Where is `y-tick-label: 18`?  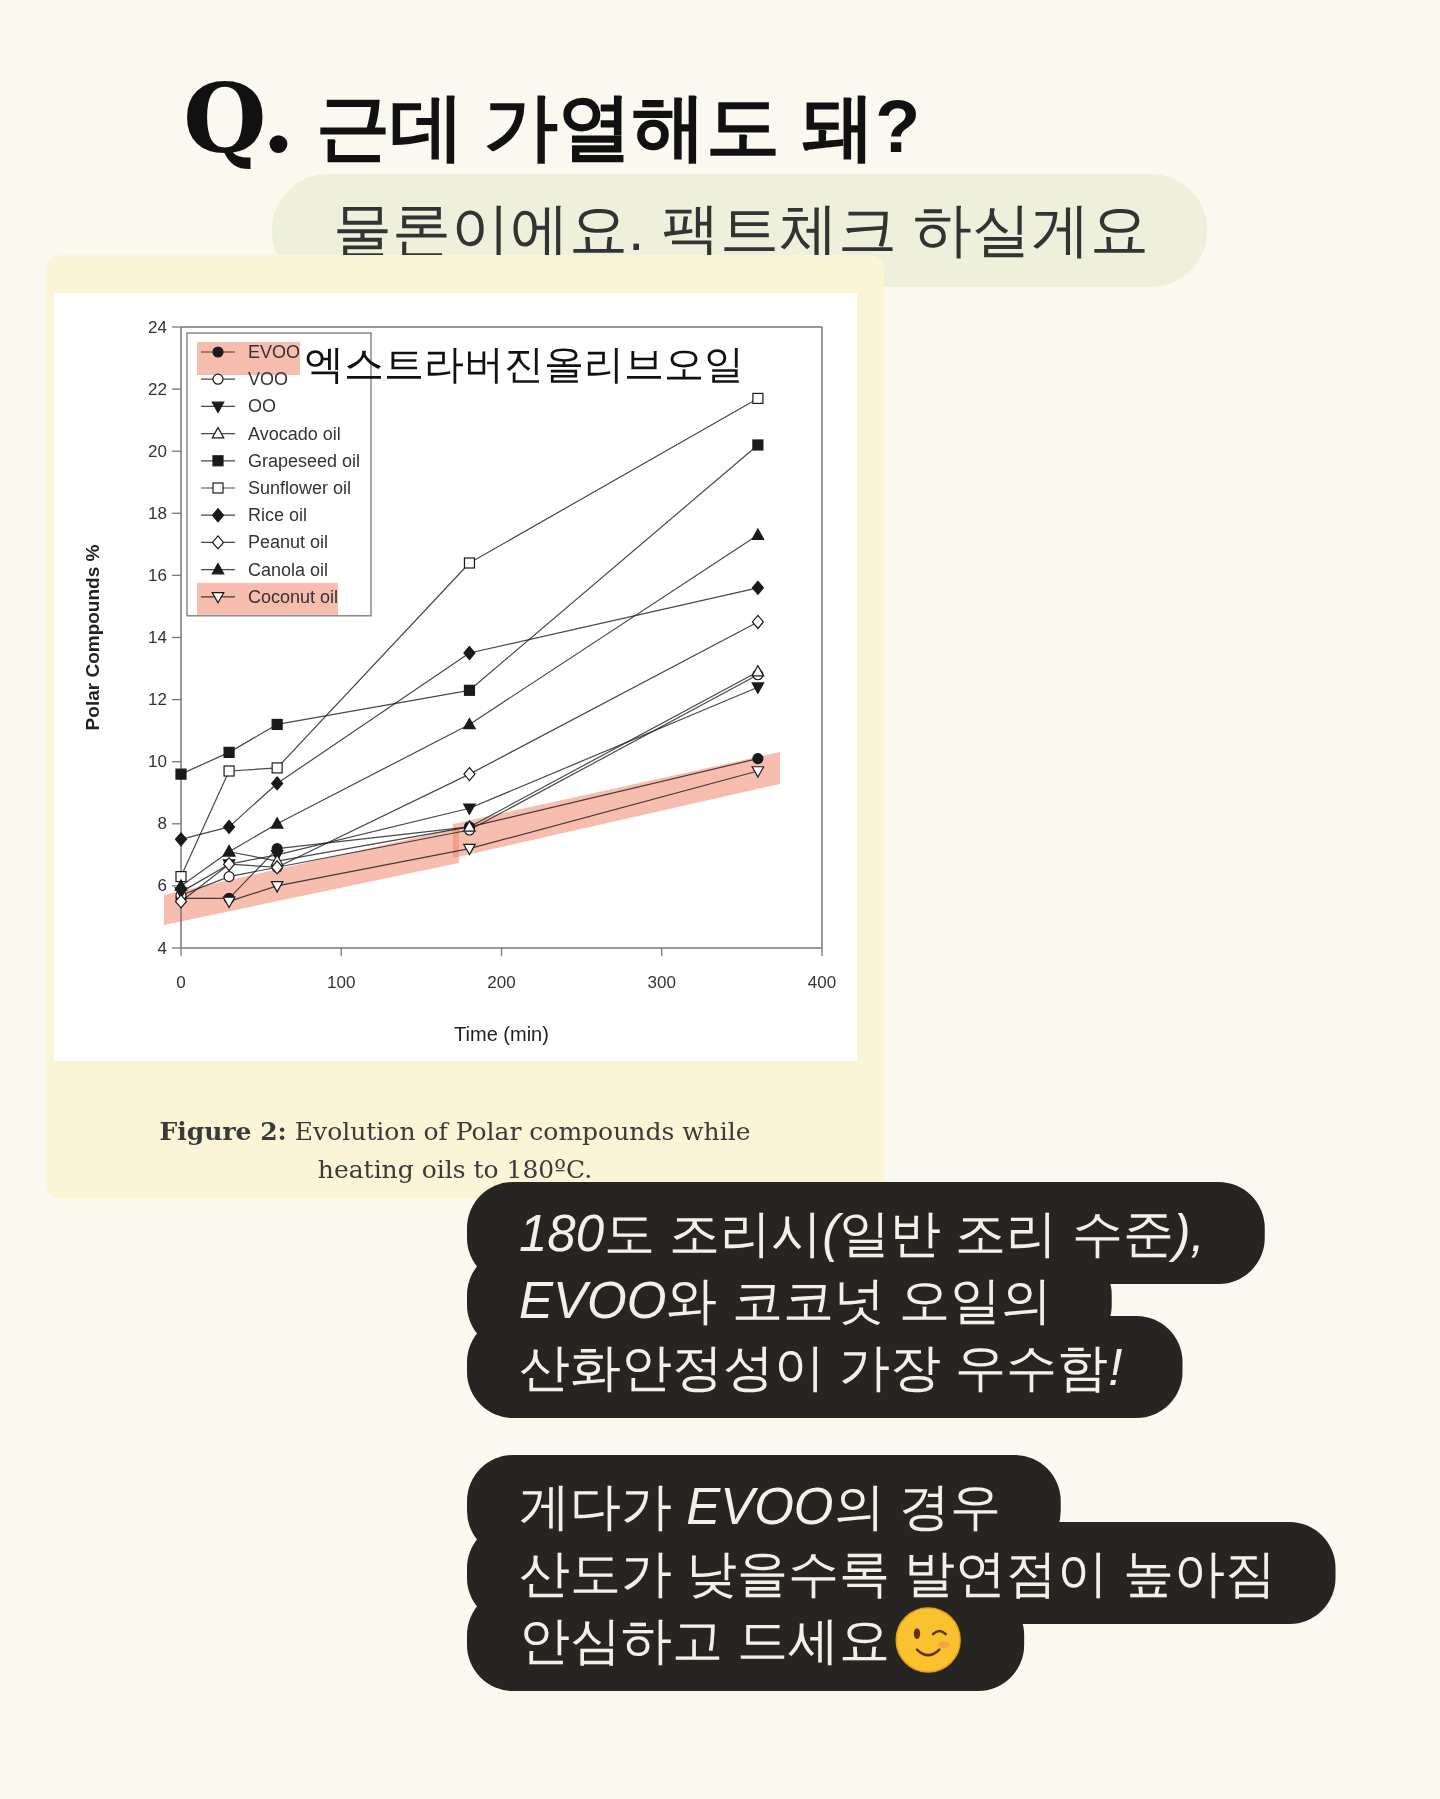
y-tick-label: 18 is located at coordinates (157, 513).